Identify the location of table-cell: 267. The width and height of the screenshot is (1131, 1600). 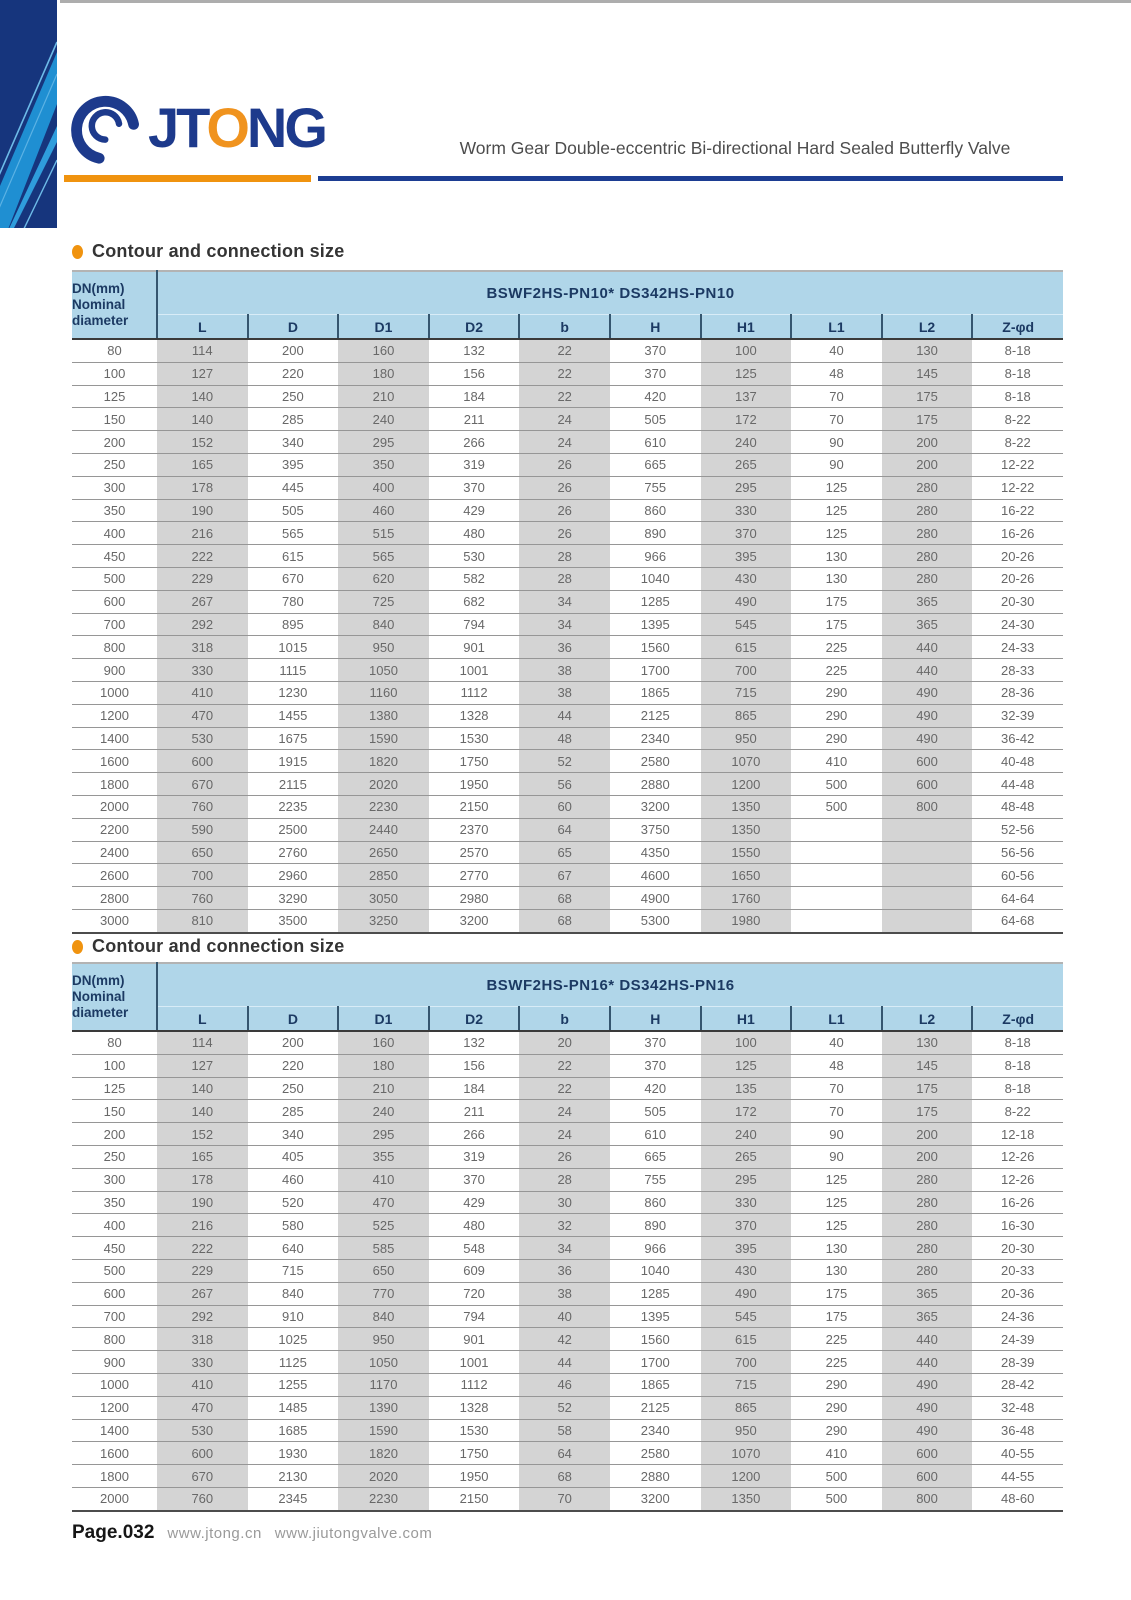
(202, 1294).